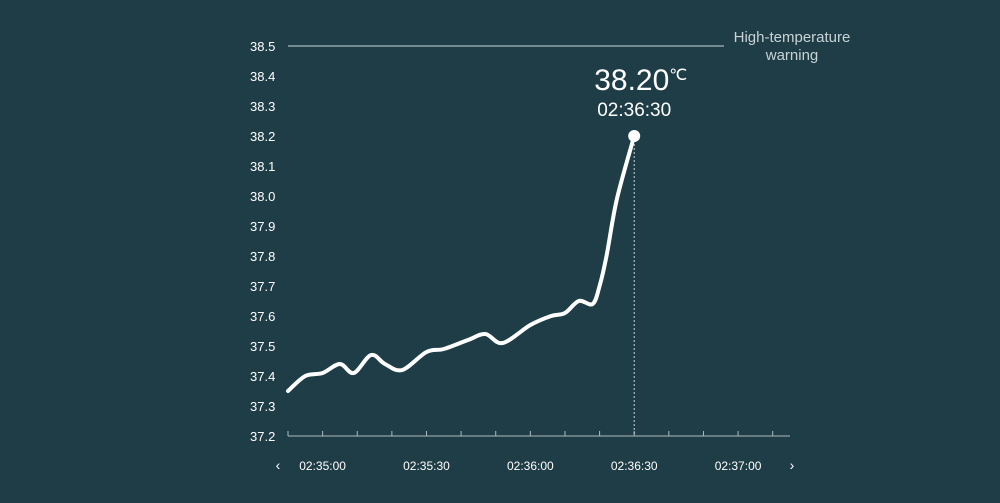  What do you see at coordinates (278, 465) in the screenshot?
I see `previous-arrow-icon: ‹` at bounding box center [278, 465].